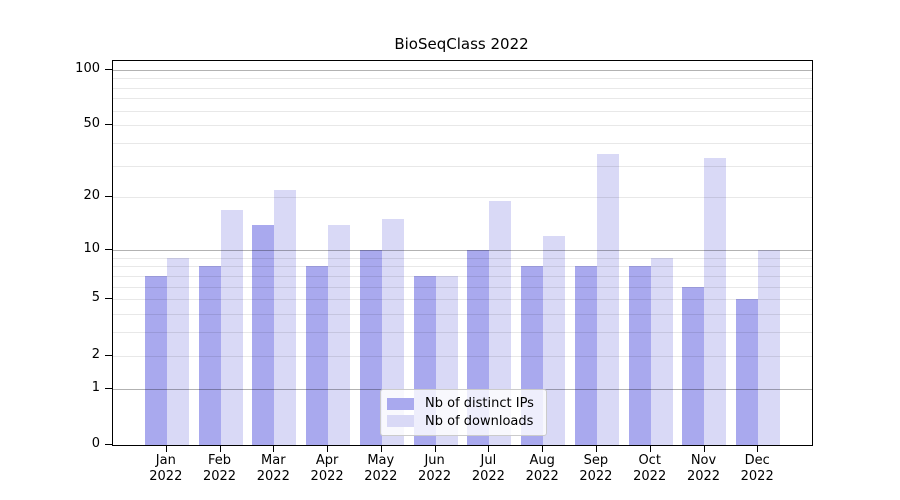 This screenshot has height=500, width=900. What do you see at coordinates (328, 448) in the screenshot?
I see `x-tick-apr` at bounding box center [328, 448].